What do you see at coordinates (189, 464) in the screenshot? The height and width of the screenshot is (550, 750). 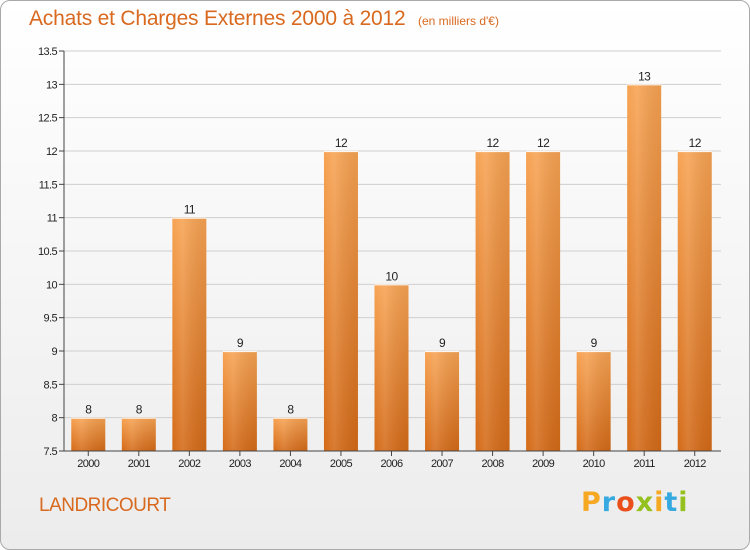 I see `x-tick-label: 2002` at bounding box center [189, 464].